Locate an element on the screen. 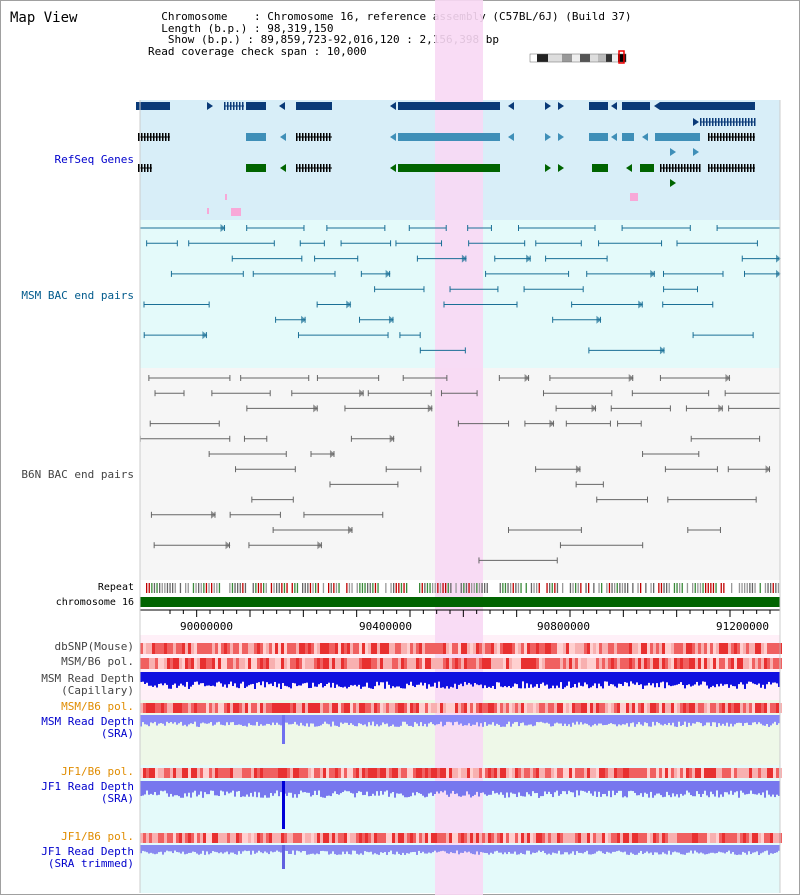  dbsnp-label: dbSNP(Mouse) is located at coordinates (94, 646).